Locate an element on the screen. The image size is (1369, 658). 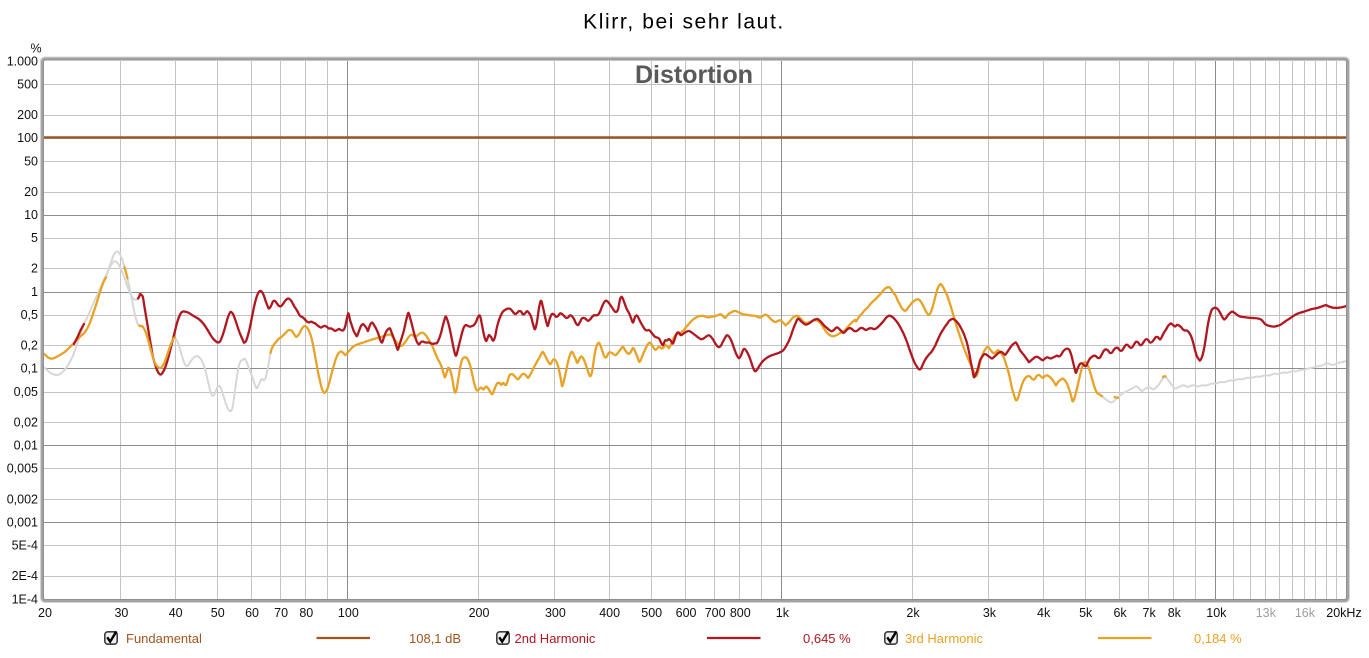
svg-text: 1k is located at coordinates (783, 613).